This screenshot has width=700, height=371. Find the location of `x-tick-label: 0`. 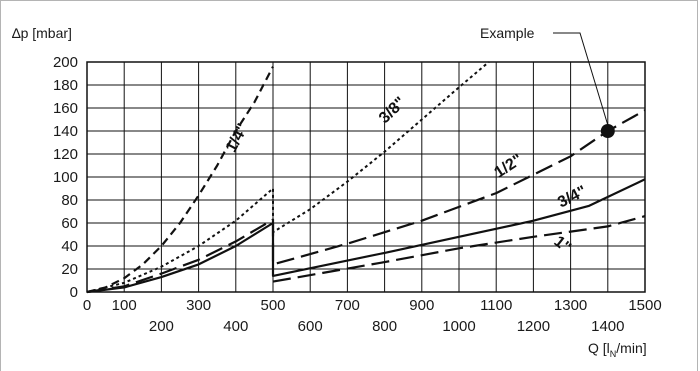

x-tick-label: 0 is located at coordinates (87, 305).